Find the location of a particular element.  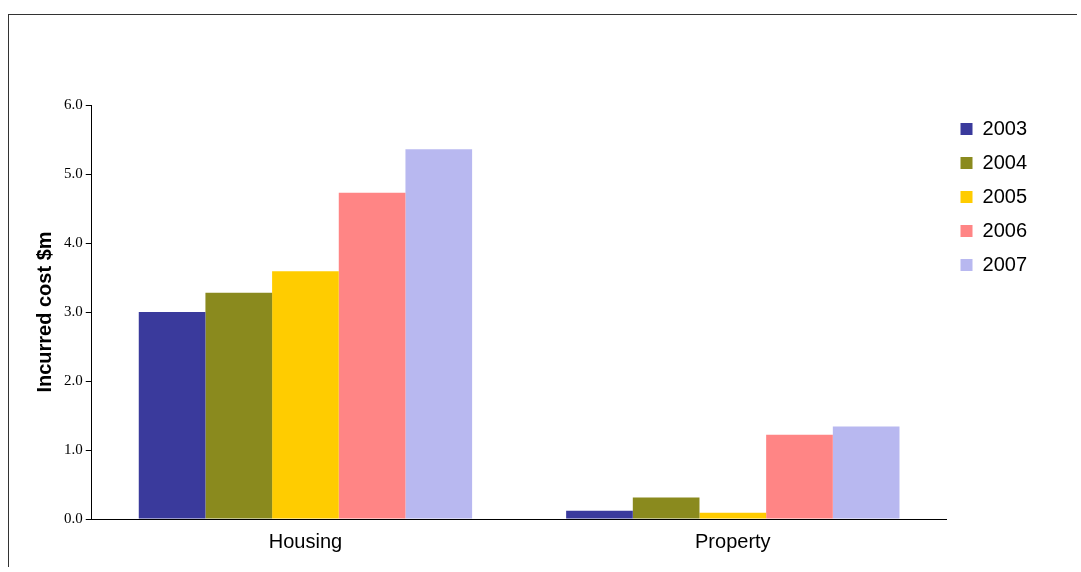

x-tick-label: Property is located at coordinates (733, 540).